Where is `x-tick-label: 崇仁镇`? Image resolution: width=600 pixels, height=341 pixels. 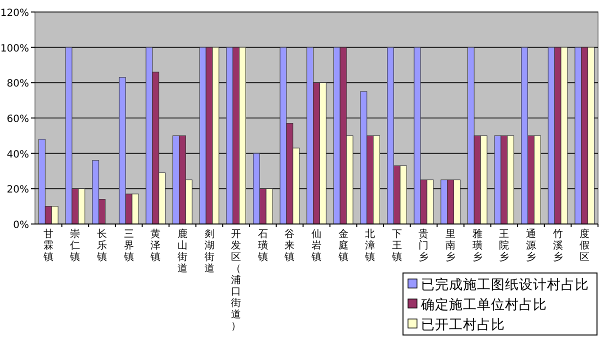
x-tick-label: 崇仁镇 is located at coordinates (74, 245).